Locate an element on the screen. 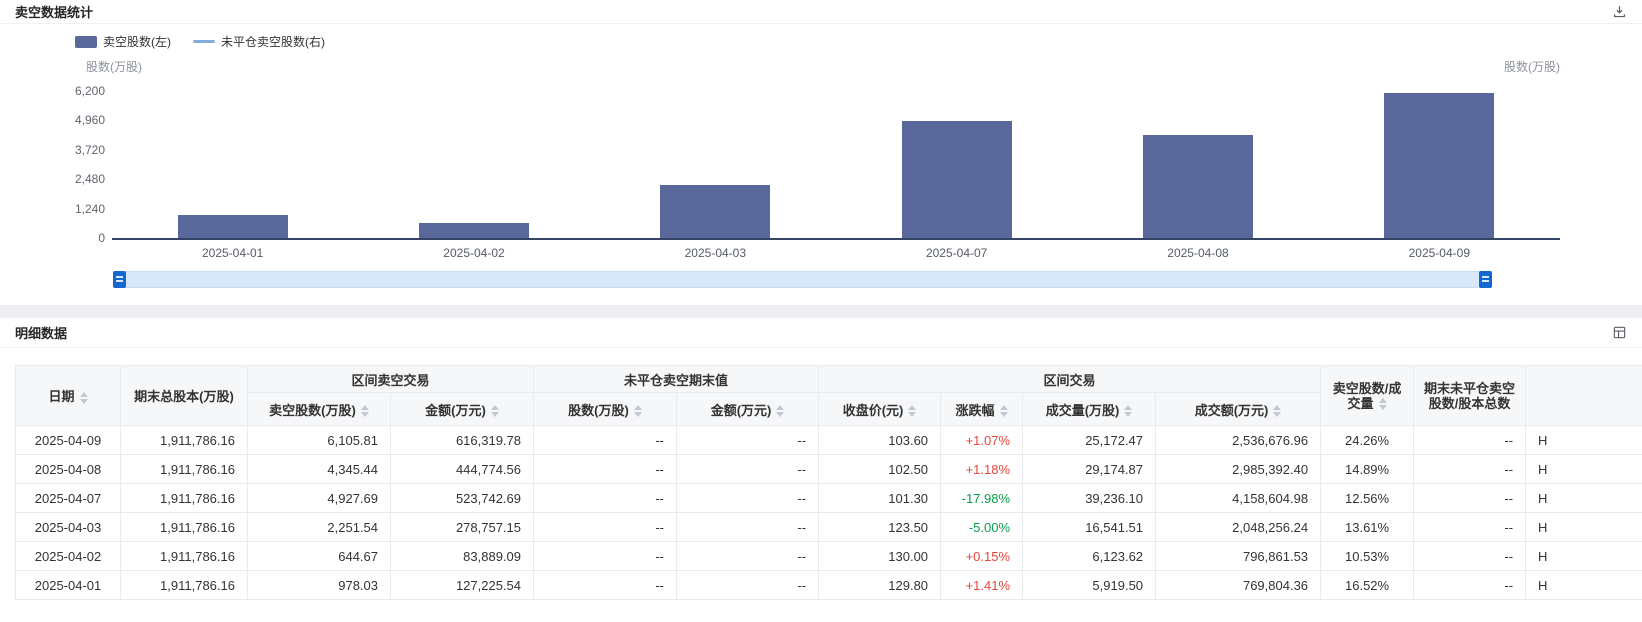 The image size is (1642, 622). legend-label: 未平仓卖空股数(右) is located at coordinates (273, 42).